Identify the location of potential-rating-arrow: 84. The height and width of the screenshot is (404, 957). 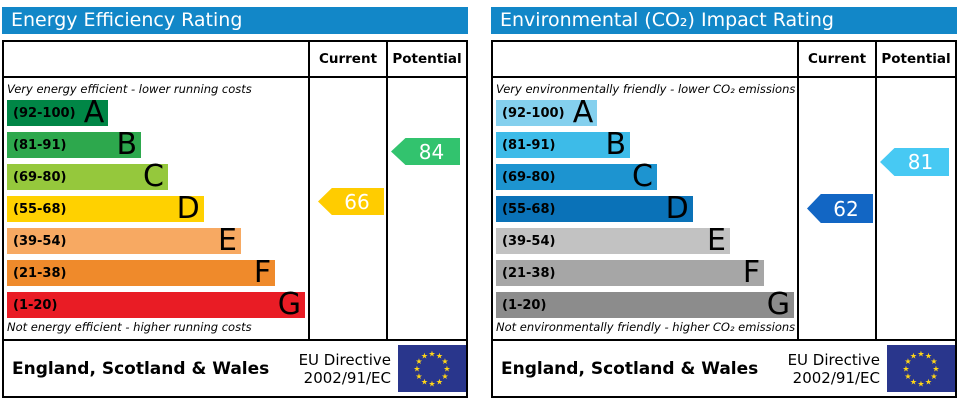
(425, 151).